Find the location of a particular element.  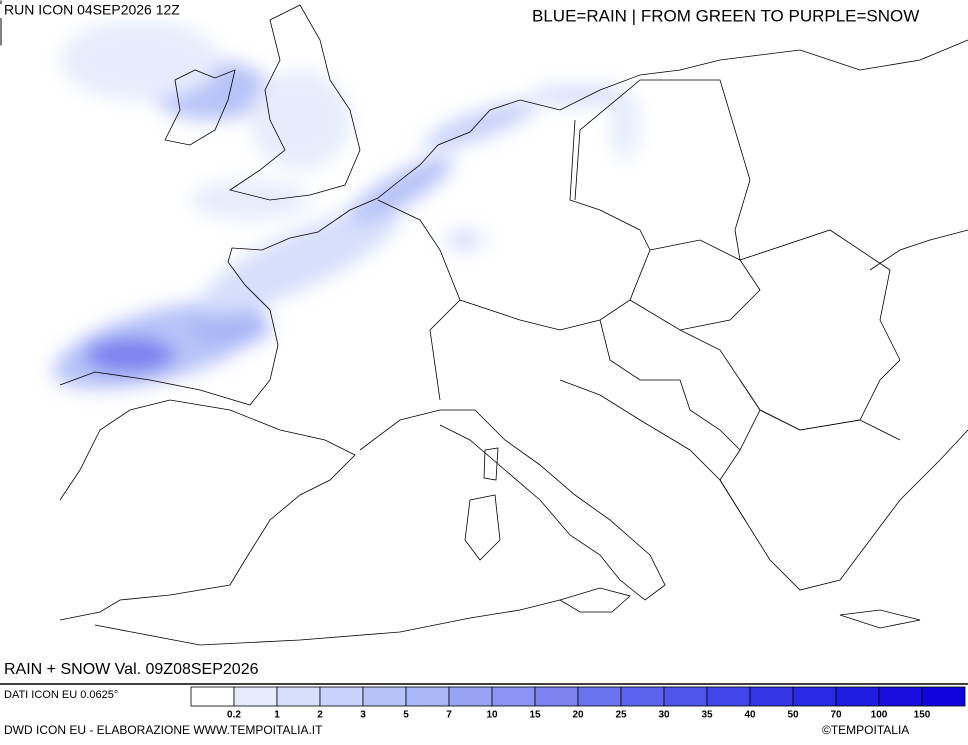

run-label: RUN ICON 04SEP2026 12Z is located at coordinates (92, 10).